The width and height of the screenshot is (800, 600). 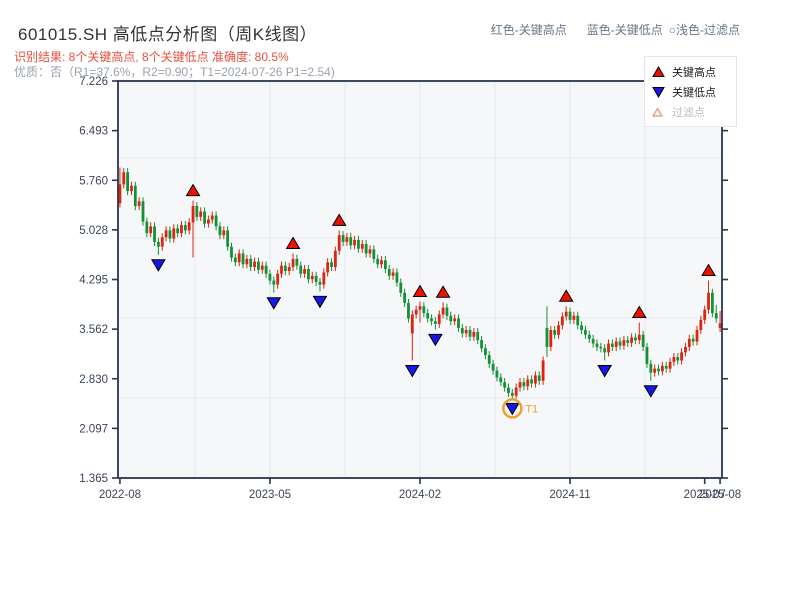 I want to click on header-legend: 红色-关键高点 蓝色-关键低点 ○浅色-过滤点, so click(x=615, y=29).